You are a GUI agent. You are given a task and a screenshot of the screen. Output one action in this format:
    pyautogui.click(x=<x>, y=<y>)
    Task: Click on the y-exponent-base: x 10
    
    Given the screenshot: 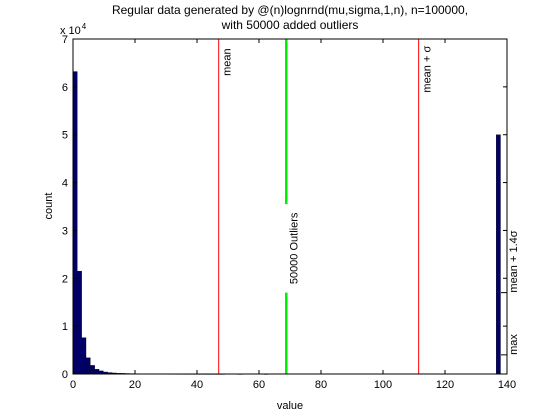 What is the action you would take?
    pyautogui.click(x=70, y=31)
    